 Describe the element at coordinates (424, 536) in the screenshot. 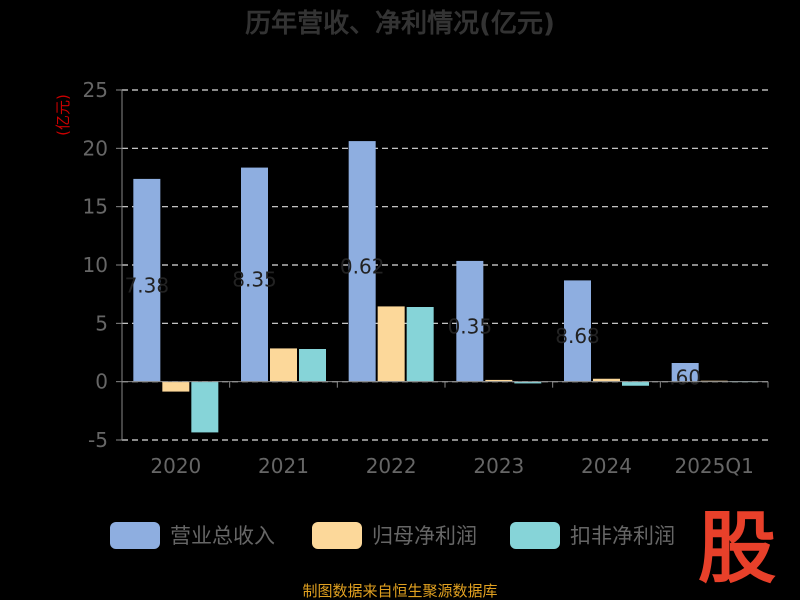

I see `legend-label: 归母净利润` at that location.